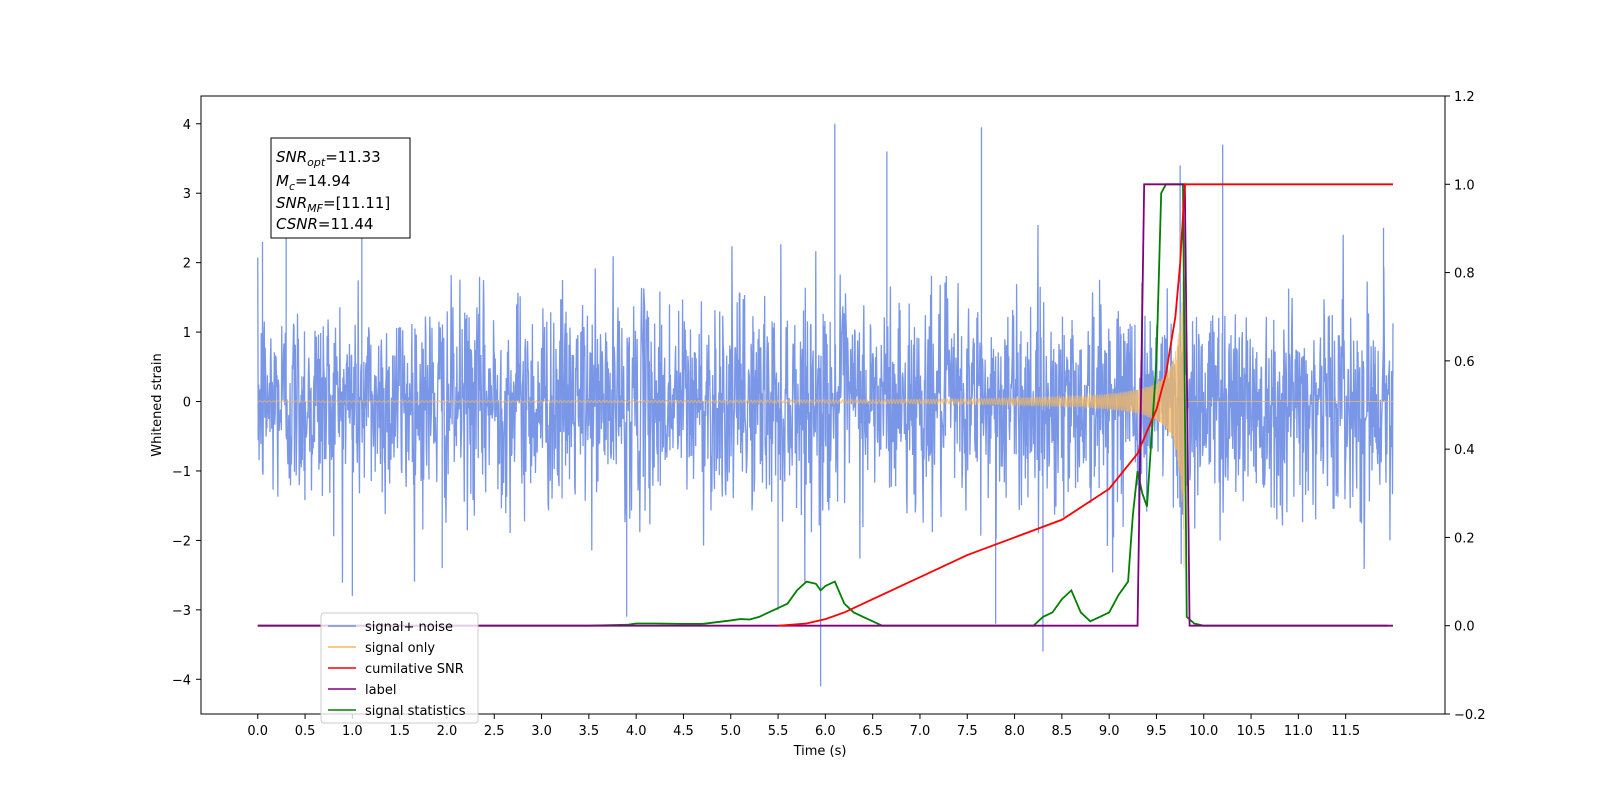  I want to click on x-tick-label: 6.5, so click(872, 731).